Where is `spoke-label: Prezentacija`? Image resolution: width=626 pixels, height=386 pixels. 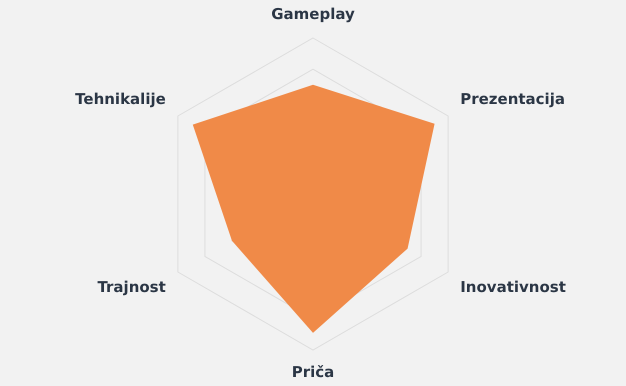
spoke-label: Prezentacija is located at coordinates (512, 99).